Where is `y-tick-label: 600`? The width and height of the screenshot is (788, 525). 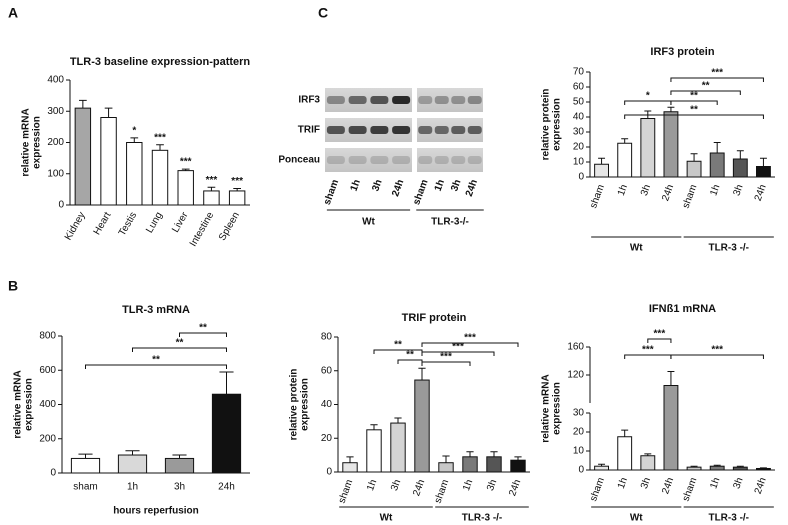
y-tick-label: 600 is located at coordinates (47, 370).